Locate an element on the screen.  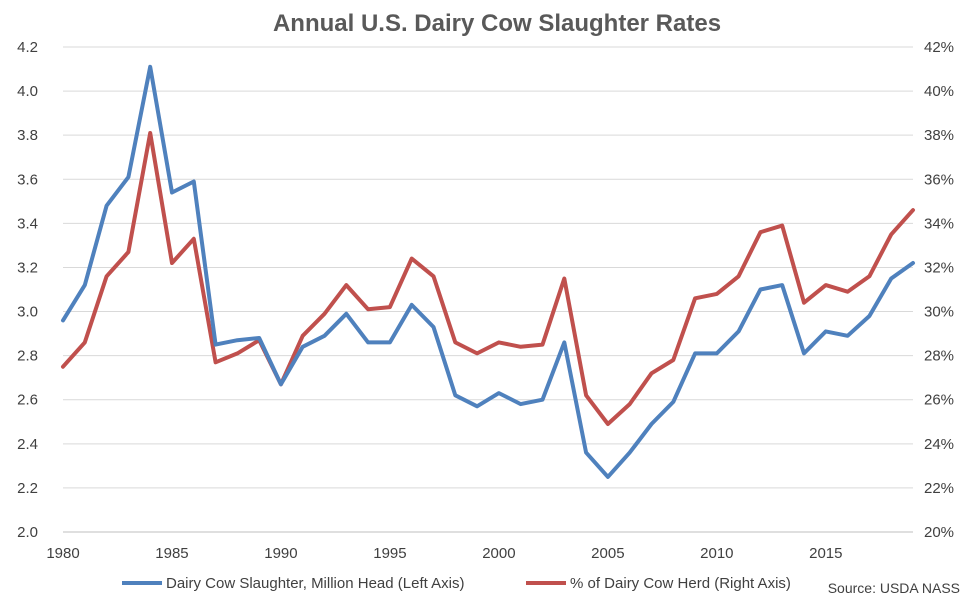
right-tick-label: 26% is located at coordinates (939, 400).